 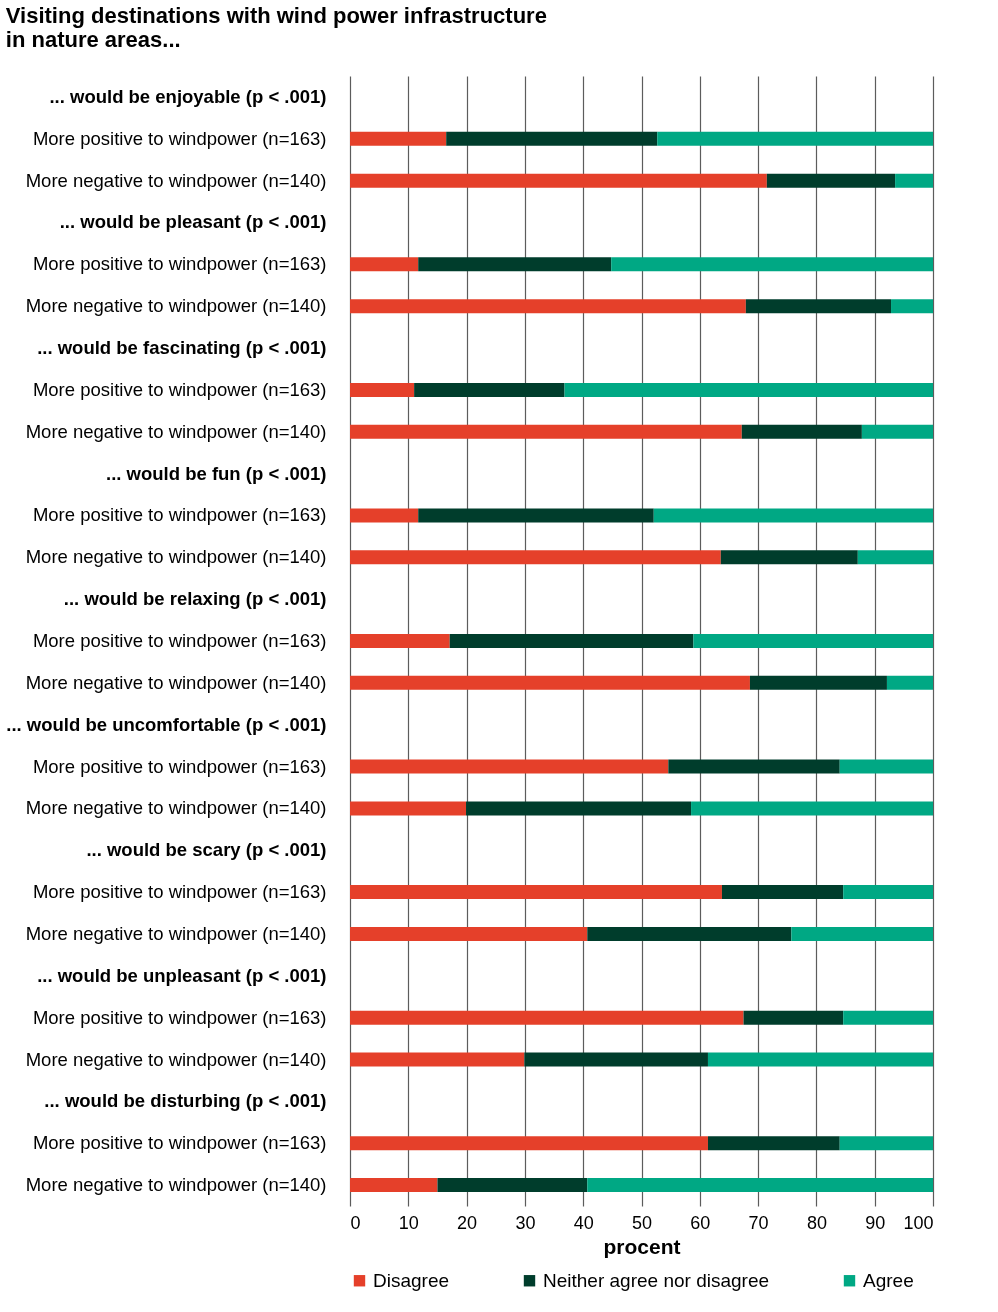 I want to click on y-tick-label: ... would be unpleasant (p < .001), so click(x=182, y=975).